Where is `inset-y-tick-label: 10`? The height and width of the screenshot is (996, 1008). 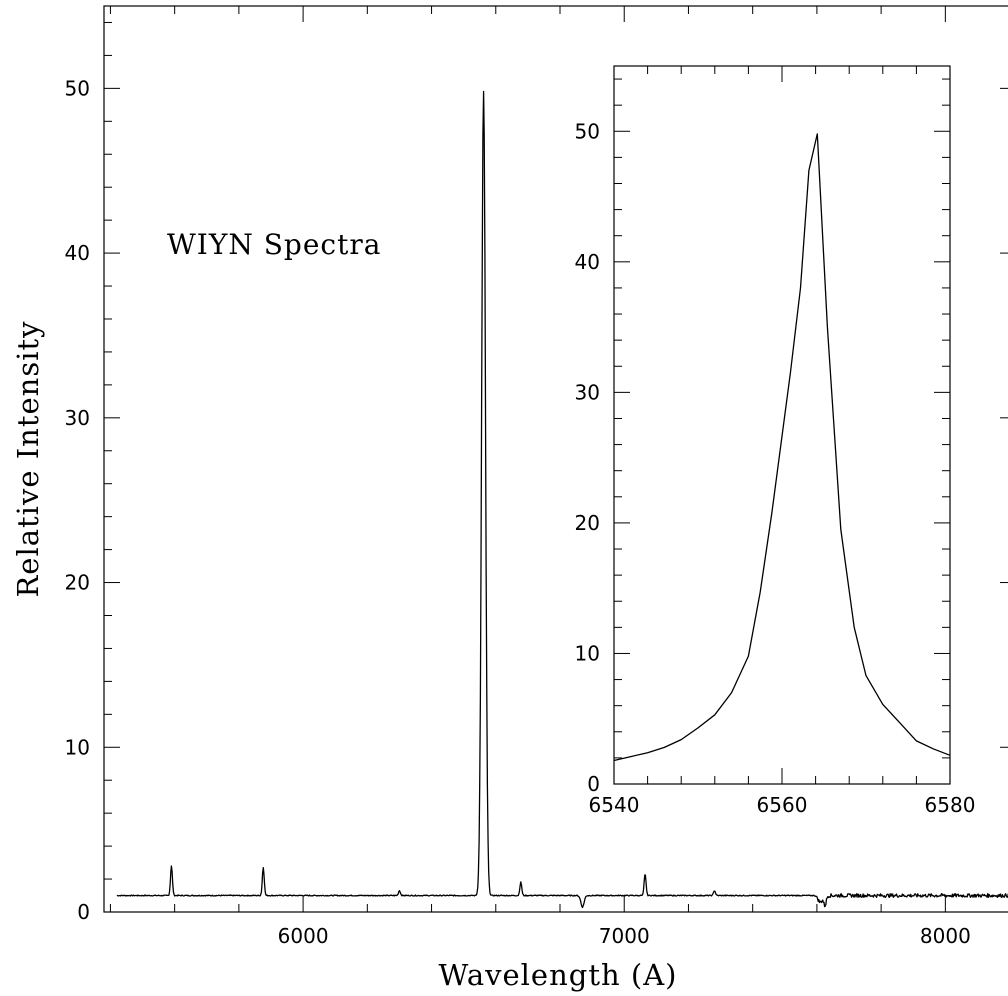 inset-y-tick-label: 10 is located at coordinates (587, 653).